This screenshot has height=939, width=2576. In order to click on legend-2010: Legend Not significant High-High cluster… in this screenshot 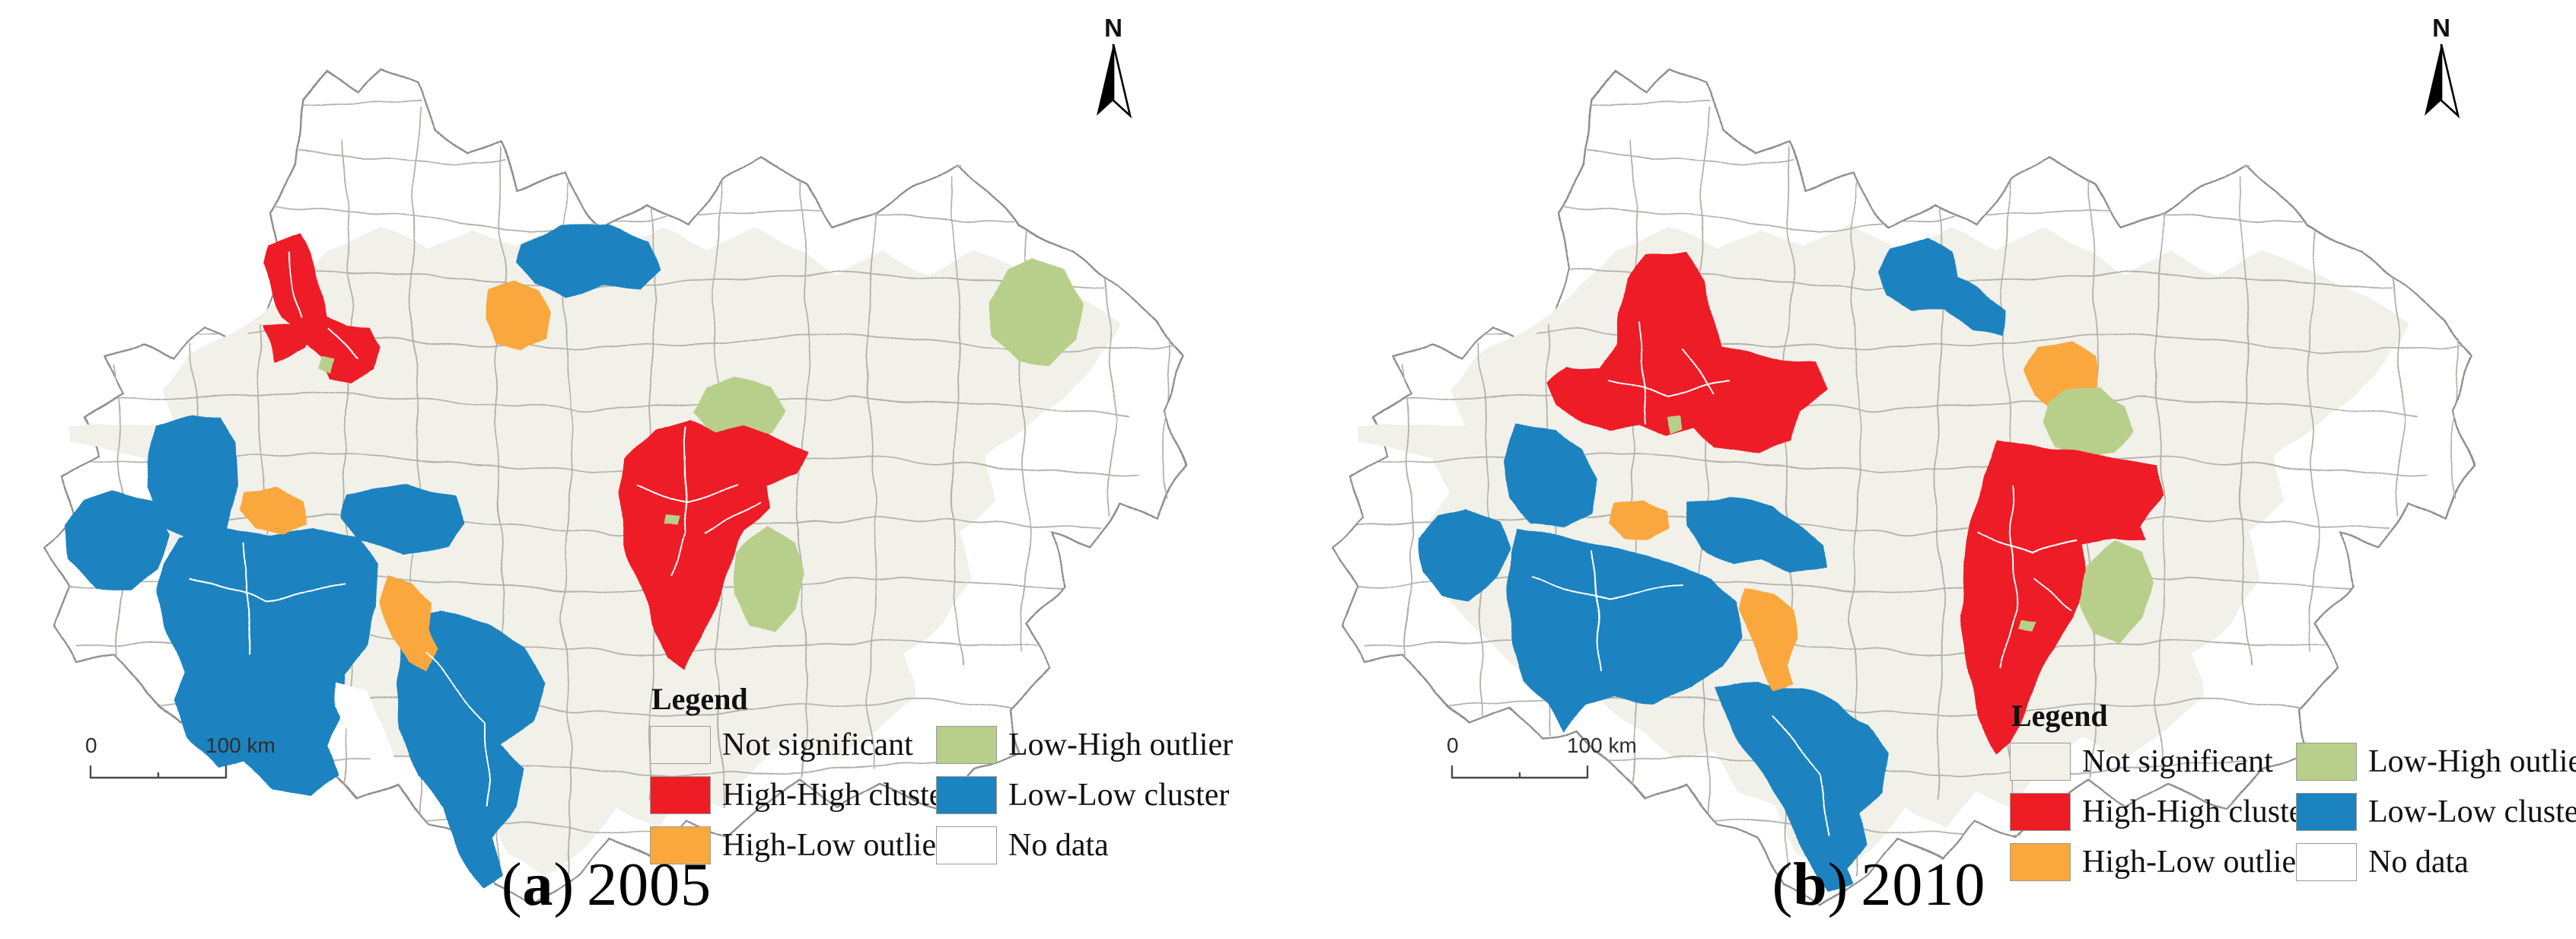, I will do `click(2293, 790)`.